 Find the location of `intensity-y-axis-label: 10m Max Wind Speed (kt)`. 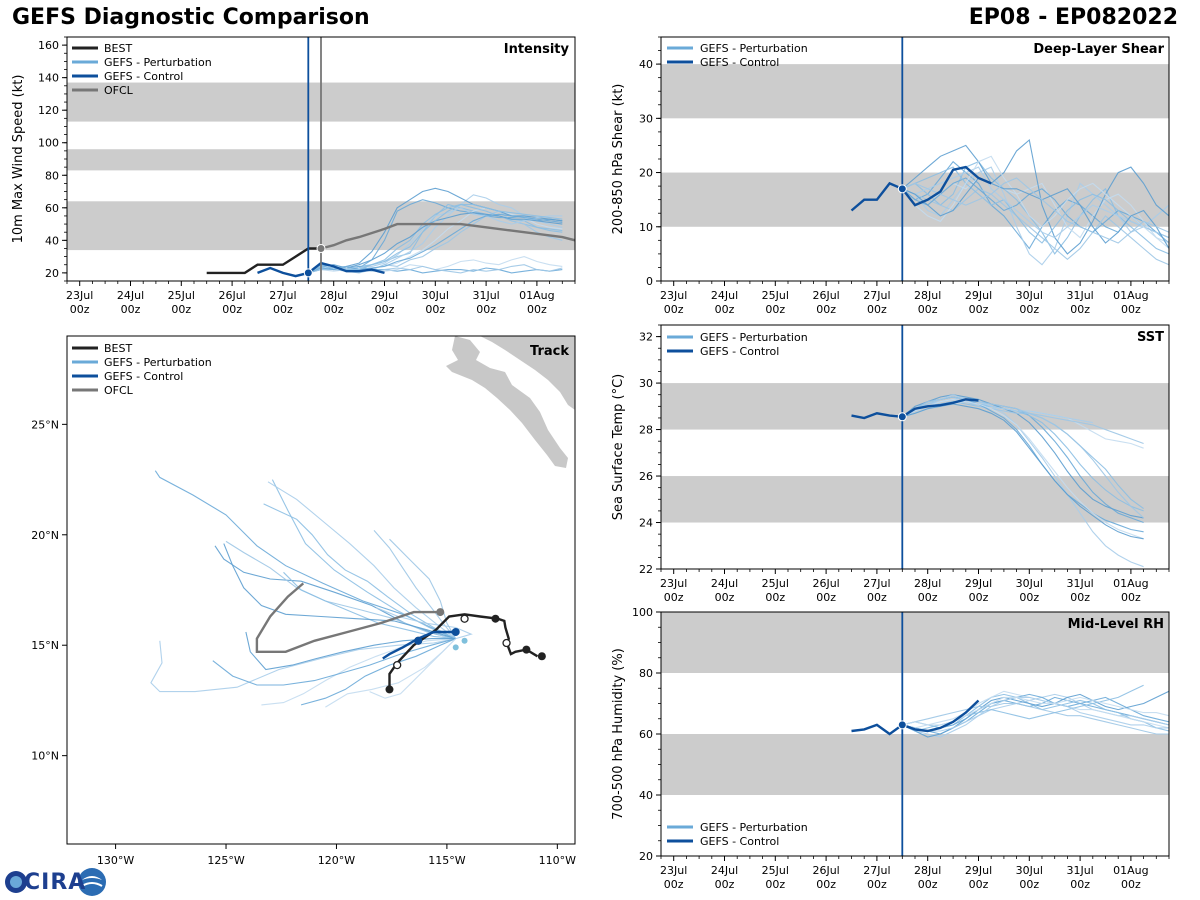

intensity-y-axis-label: 10m Max Wind Speed (kt) is located at coordinates (18, 159).